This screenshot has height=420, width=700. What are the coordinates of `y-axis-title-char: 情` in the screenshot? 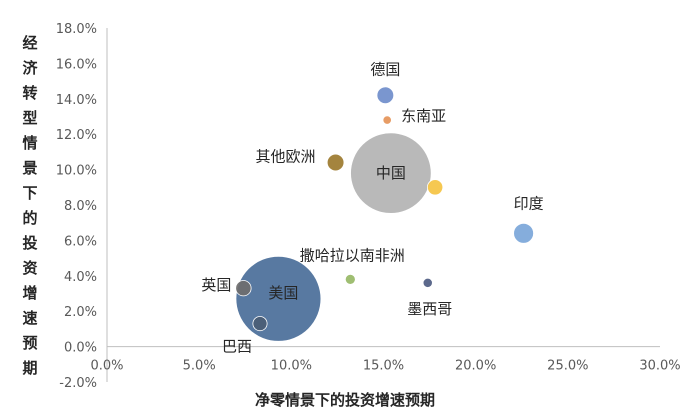 It's located at (29, 143).